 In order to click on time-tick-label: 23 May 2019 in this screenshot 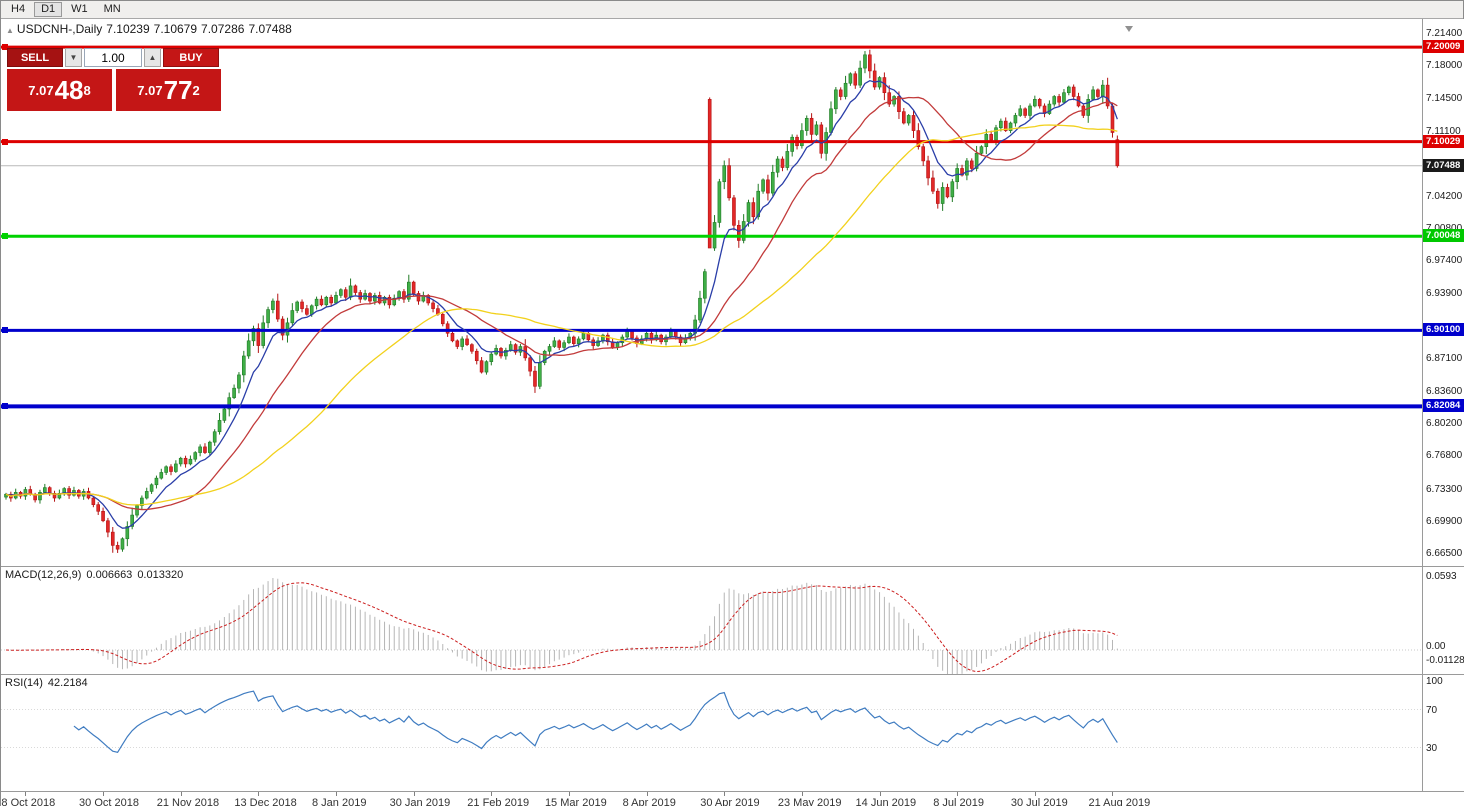, I will do `click(809, 801)`.